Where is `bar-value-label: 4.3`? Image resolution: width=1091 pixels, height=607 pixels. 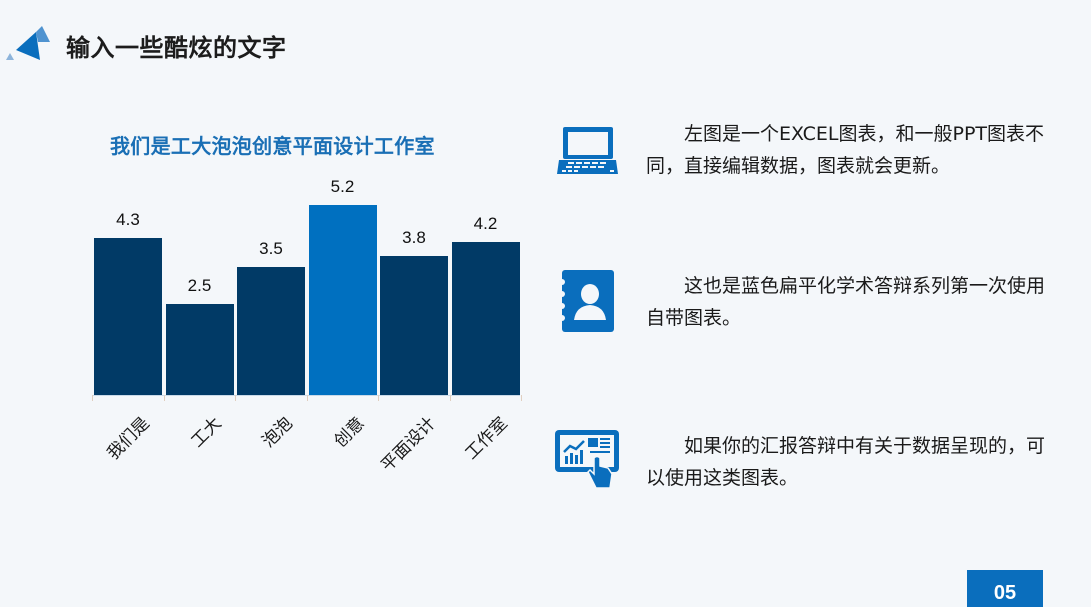
bar-value-label: 4.3 is located at coordinates (128, 219).